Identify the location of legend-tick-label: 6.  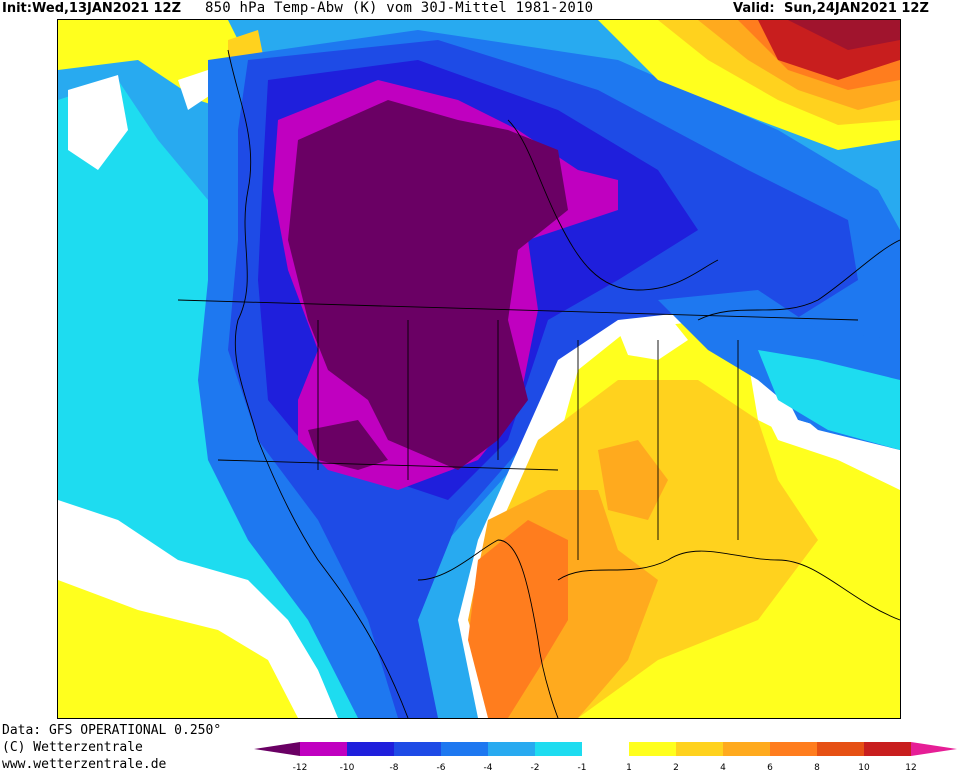
(770, 768).